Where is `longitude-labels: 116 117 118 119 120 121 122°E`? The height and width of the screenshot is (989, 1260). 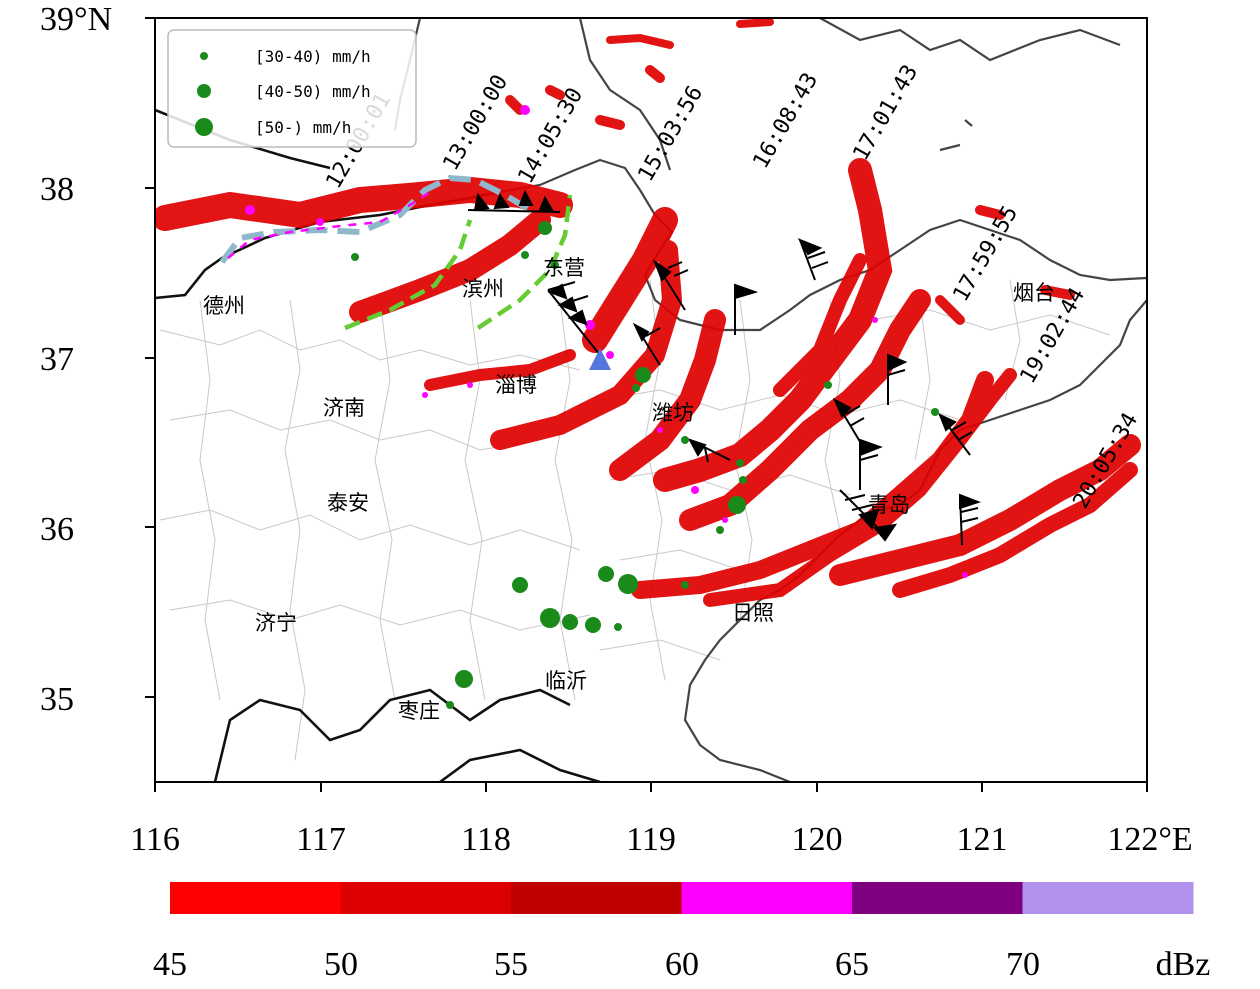
longitude-labels: 116 117 118 119 120 121 122°E is located at coordinates (661, 839).